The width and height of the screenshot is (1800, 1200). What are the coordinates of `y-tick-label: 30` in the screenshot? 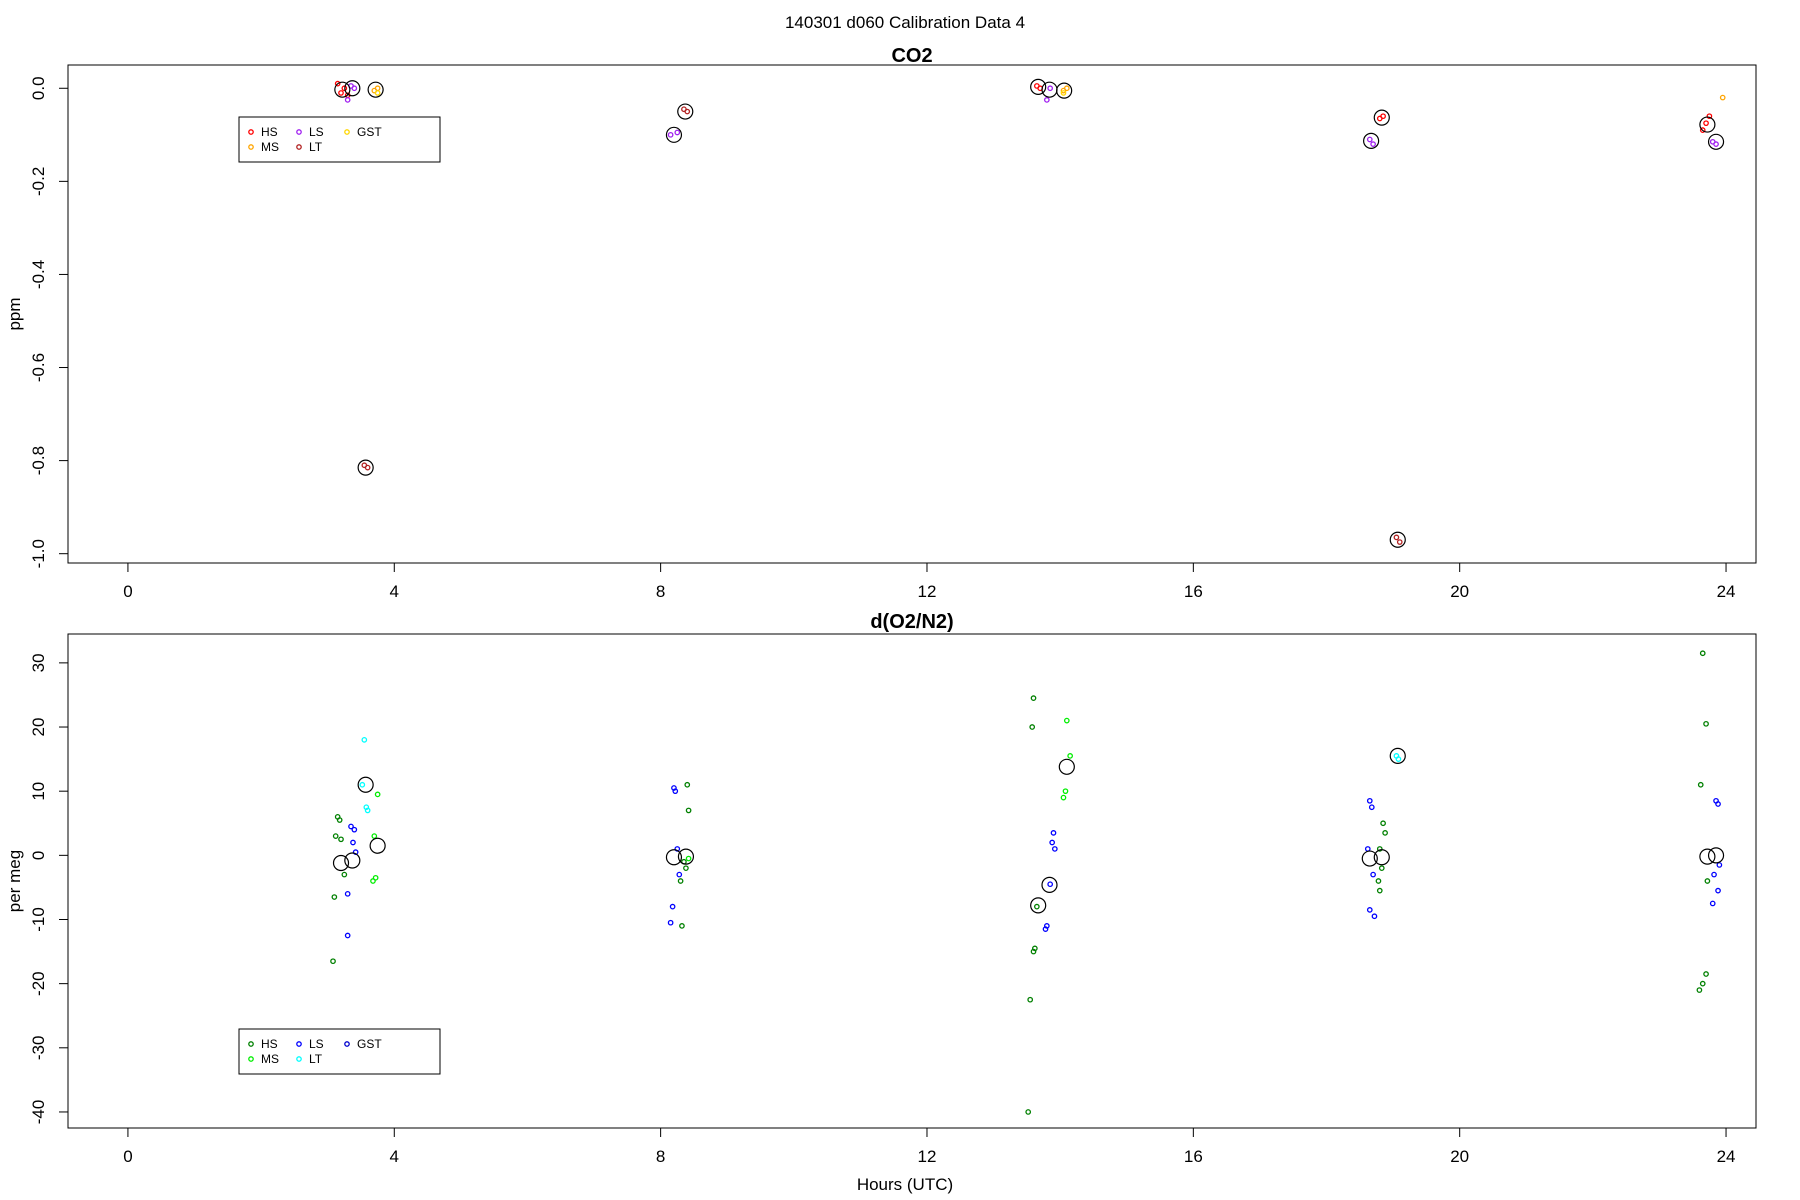 It's located at (38, 662).